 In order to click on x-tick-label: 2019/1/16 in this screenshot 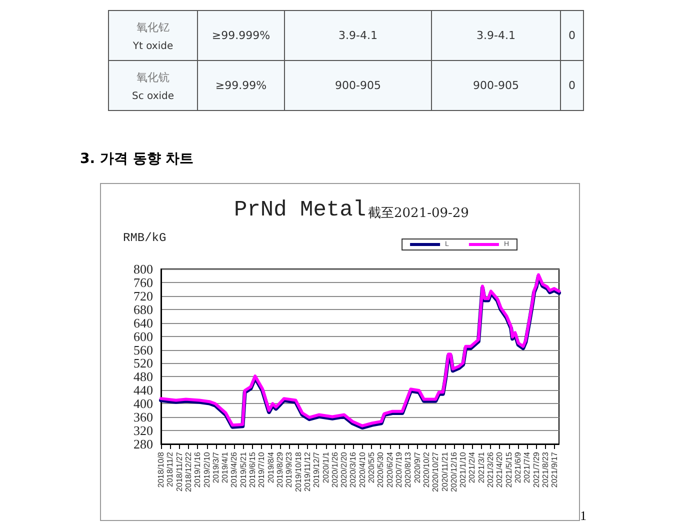, I will do `click(197, 469)`.